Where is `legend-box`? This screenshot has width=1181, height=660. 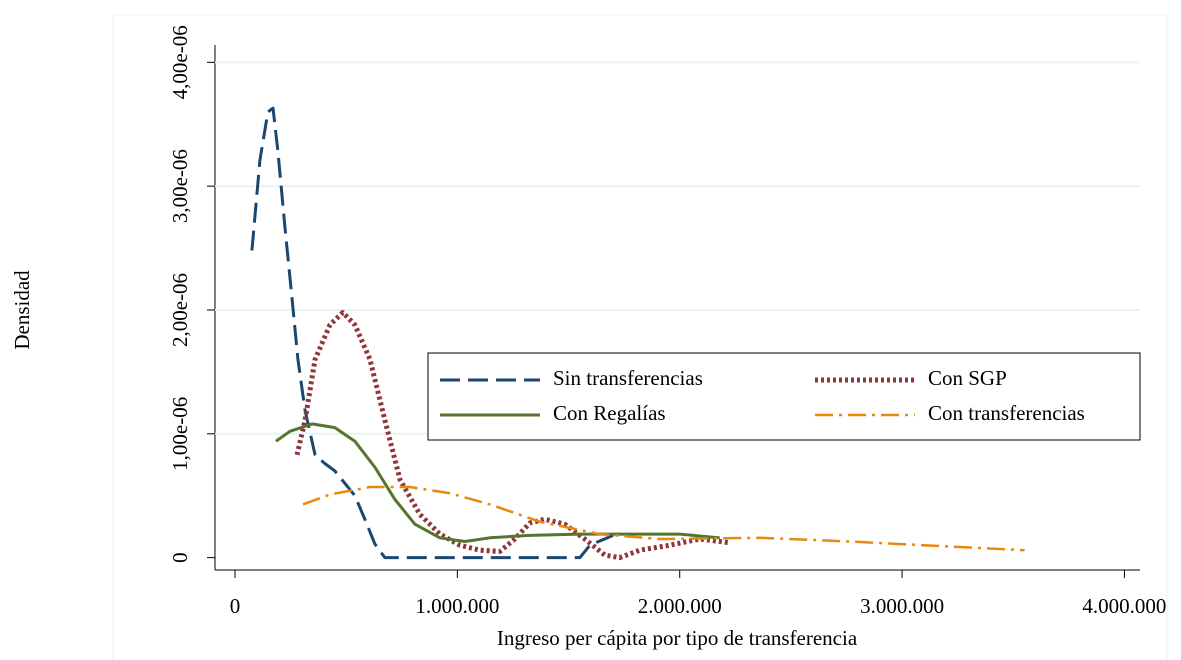 legend-box is located at coordinates (784, 396).